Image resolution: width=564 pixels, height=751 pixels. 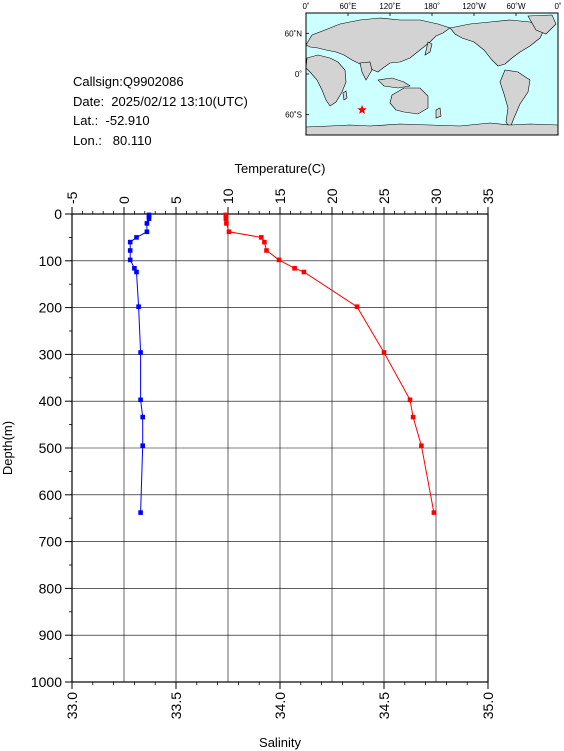 I want to click on map-lon-label: 60˚W, so click(x=516, y=6).